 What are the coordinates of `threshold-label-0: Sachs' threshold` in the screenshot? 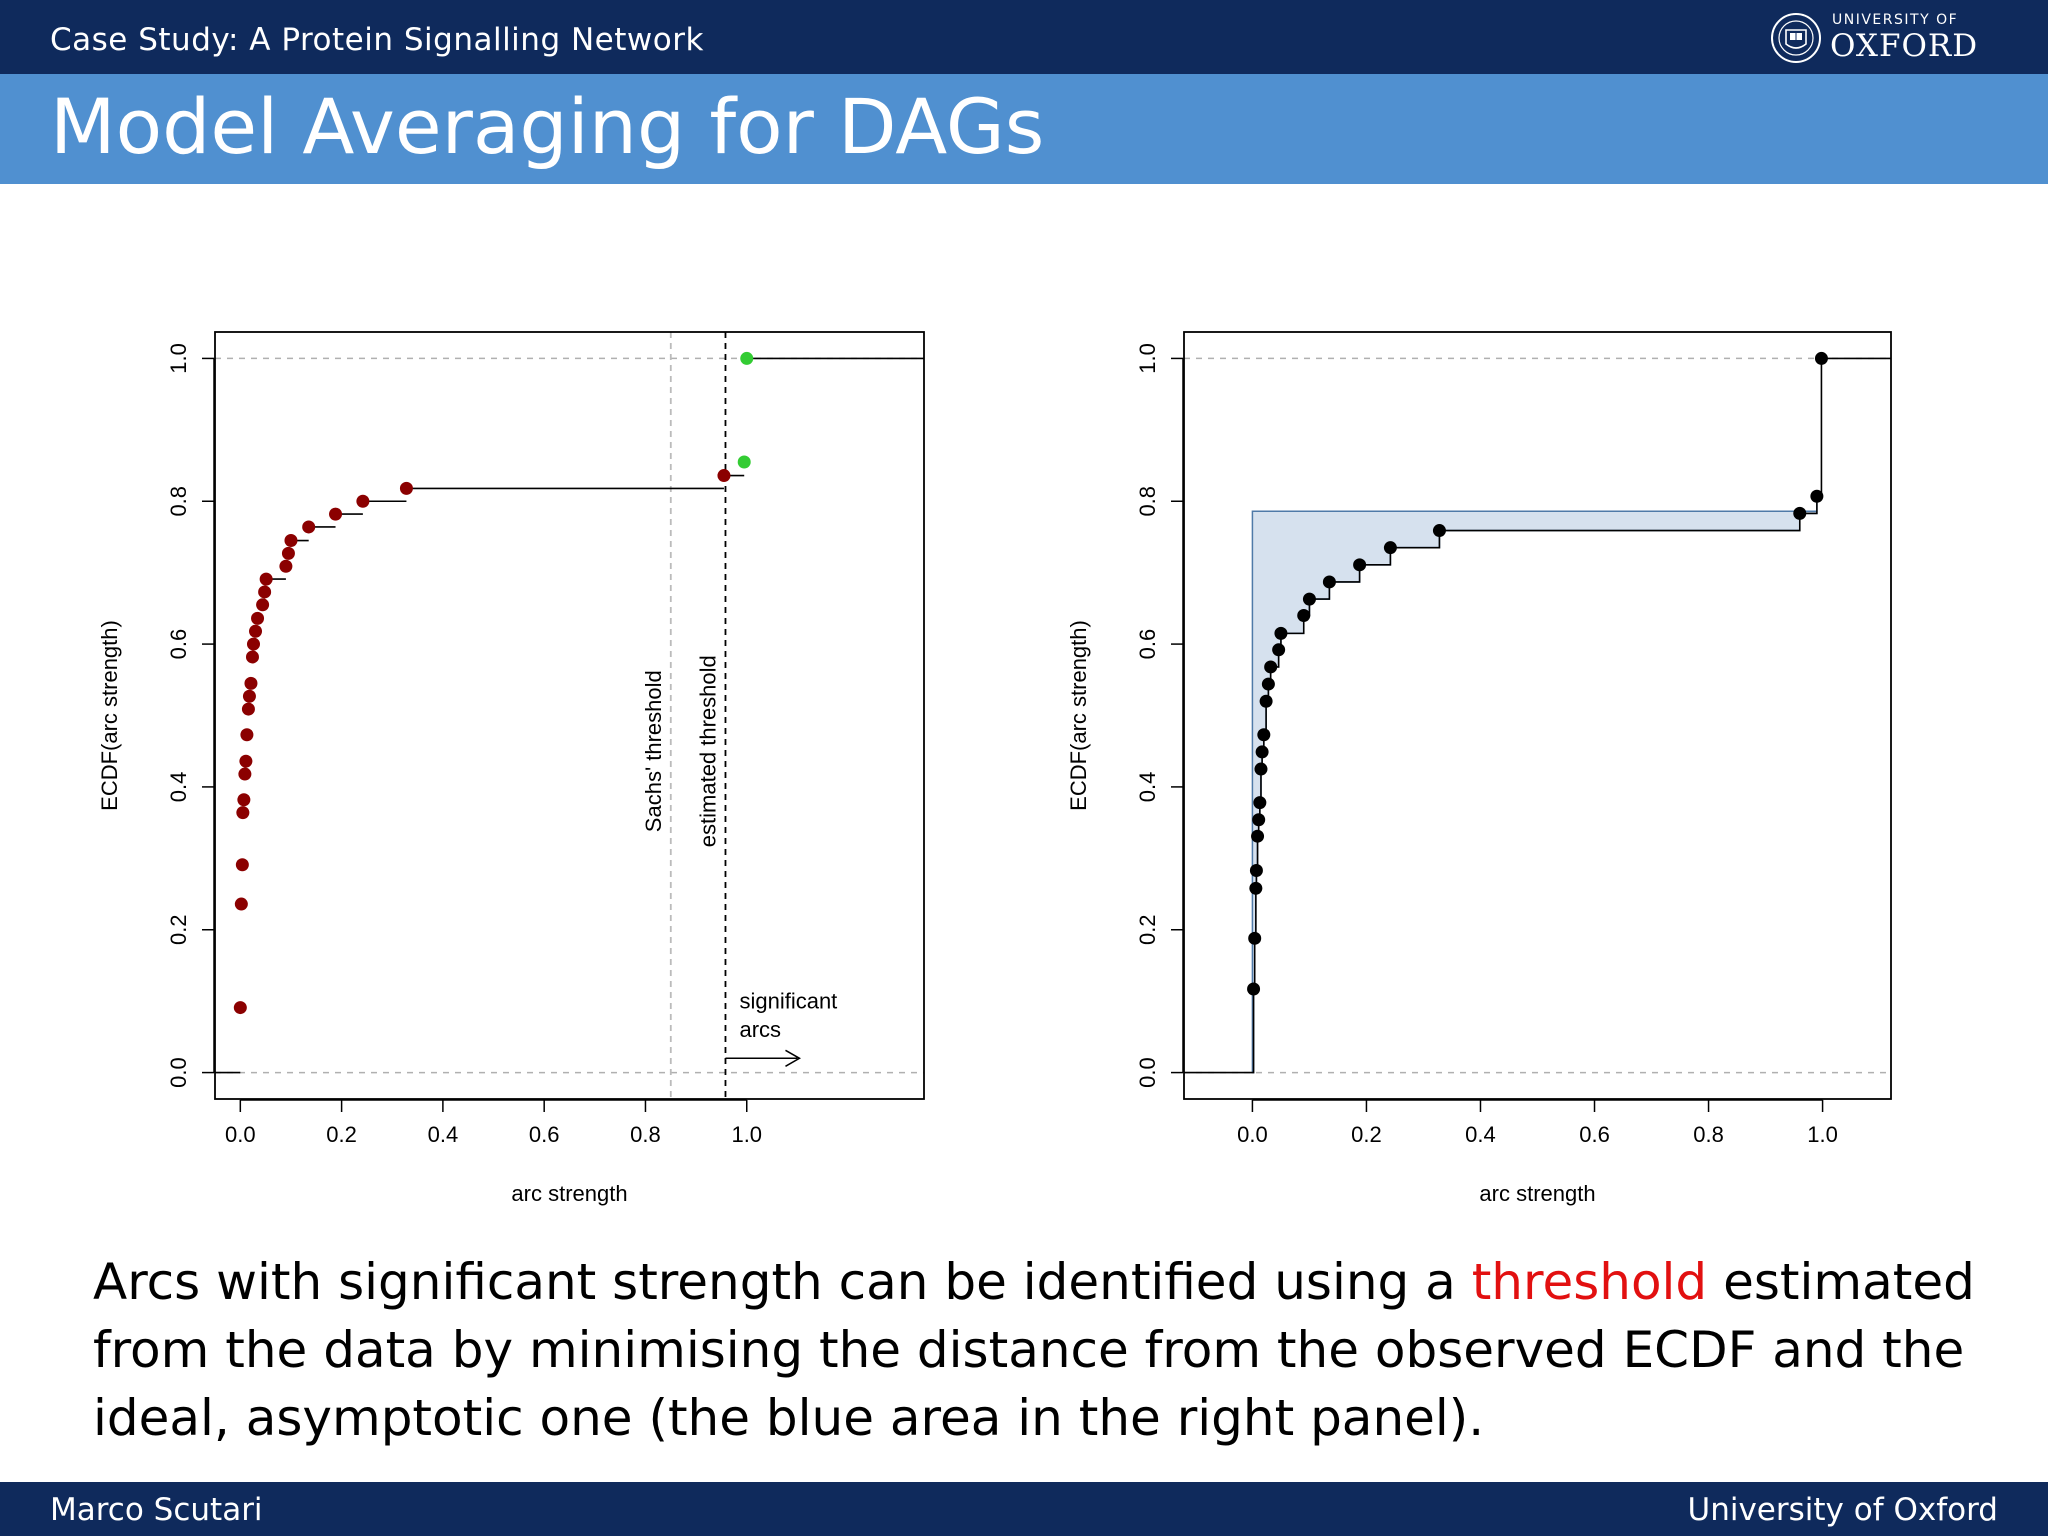 It's located at (653, 751).